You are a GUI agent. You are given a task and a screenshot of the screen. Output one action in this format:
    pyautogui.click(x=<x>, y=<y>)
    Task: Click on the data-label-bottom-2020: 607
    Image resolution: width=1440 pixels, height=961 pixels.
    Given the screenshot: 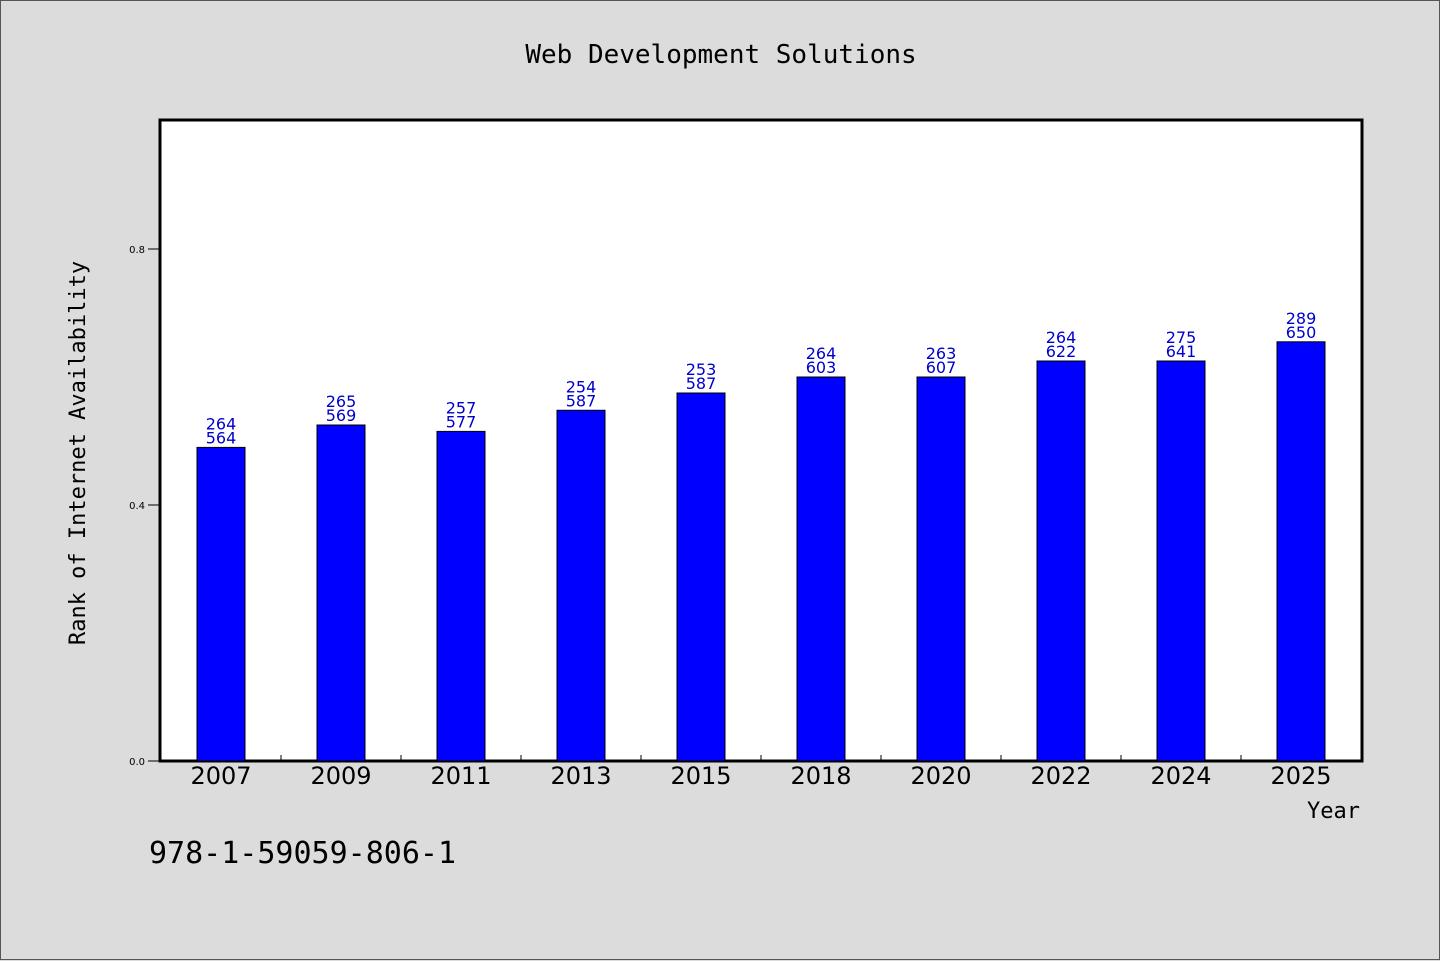 What is the action you would take?
    pyautogui.click(x=941, y=367)
    